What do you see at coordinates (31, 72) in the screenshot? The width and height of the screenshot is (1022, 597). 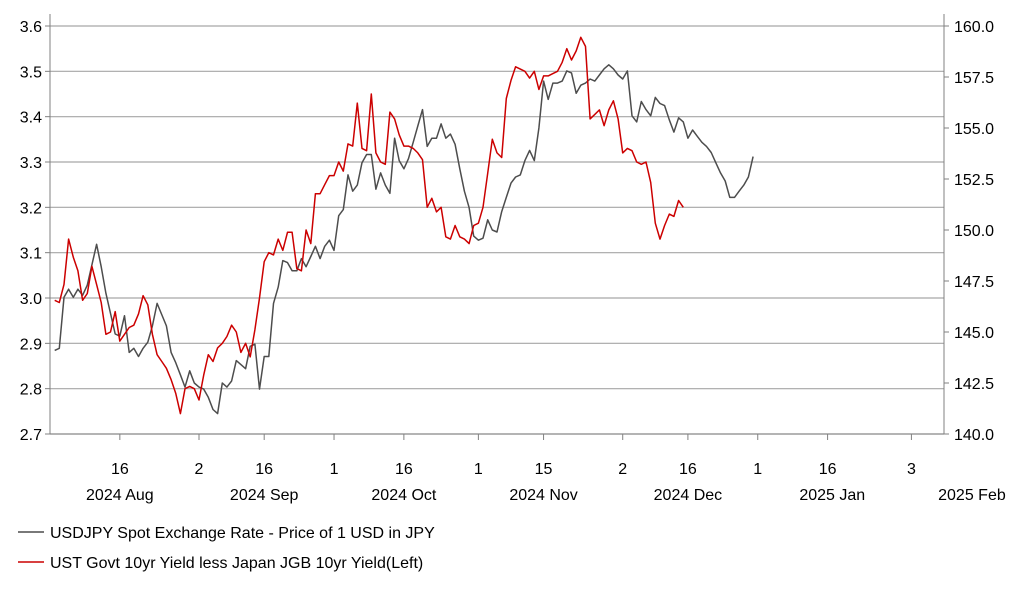 I see `left-tick-label: 3.5` at bounding box center [31, 72].